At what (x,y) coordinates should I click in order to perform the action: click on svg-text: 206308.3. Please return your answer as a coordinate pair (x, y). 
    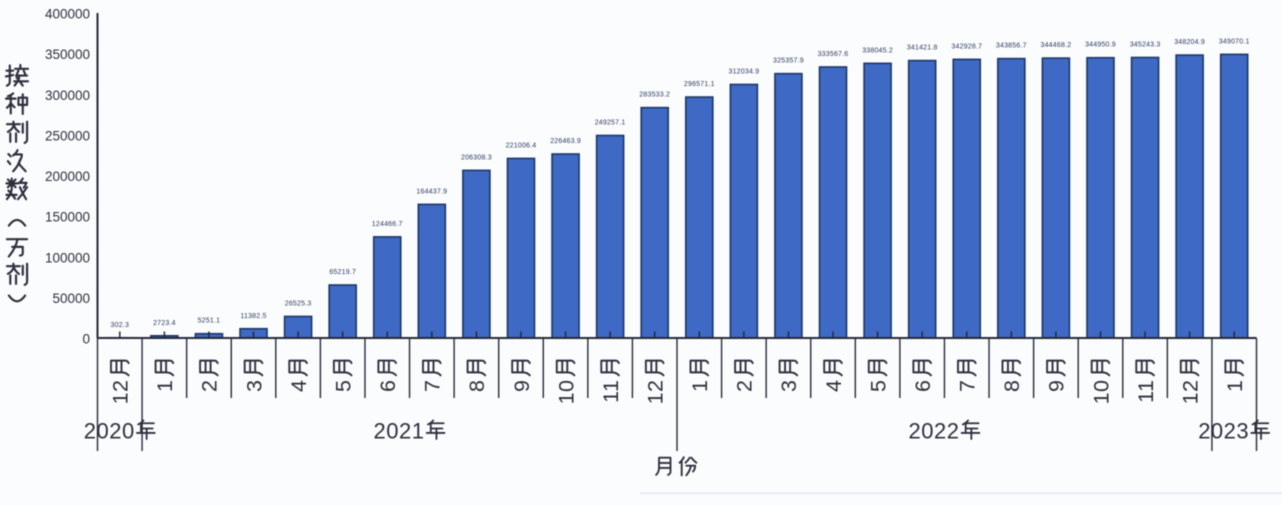
    Looking at the image, I should click on (476, 157).